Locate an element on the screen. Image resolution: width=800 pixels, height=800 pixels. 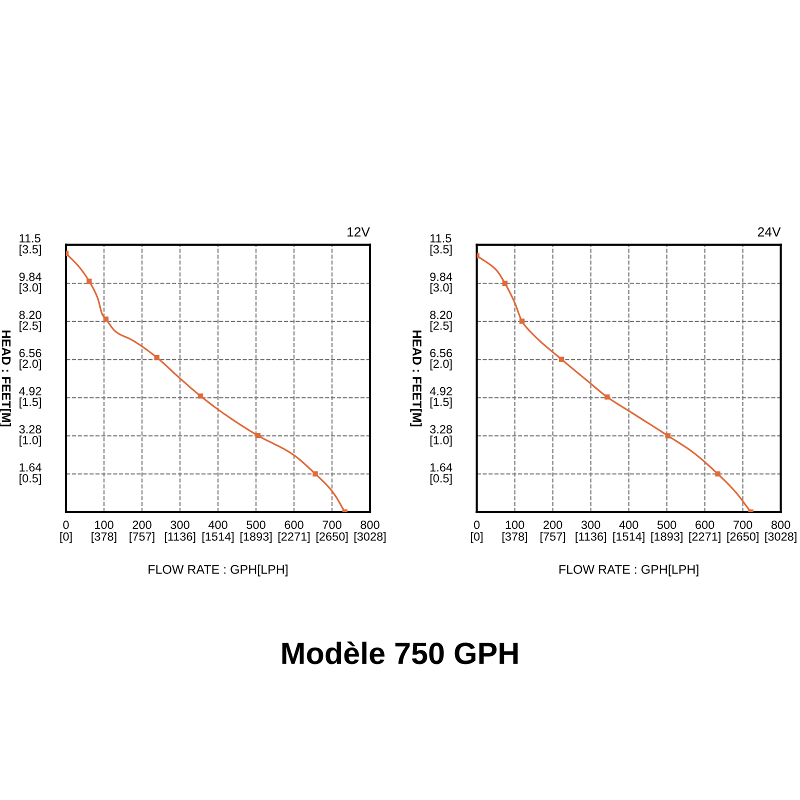
chart-title: 12V is located at coordinates (359, 231).